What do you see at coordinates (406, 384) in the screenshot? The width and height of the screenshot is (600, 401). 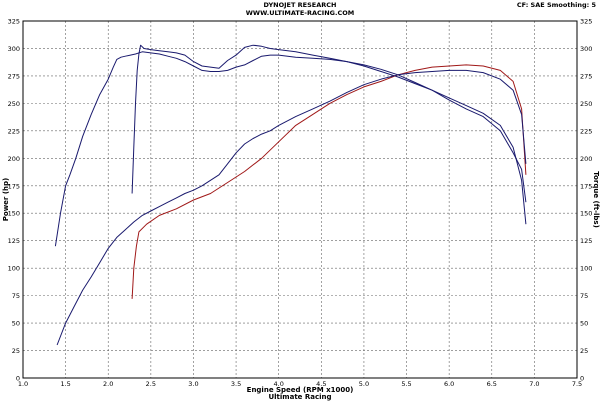 I see `x-tick-label: 5.5` at bounding box center [406, 384].